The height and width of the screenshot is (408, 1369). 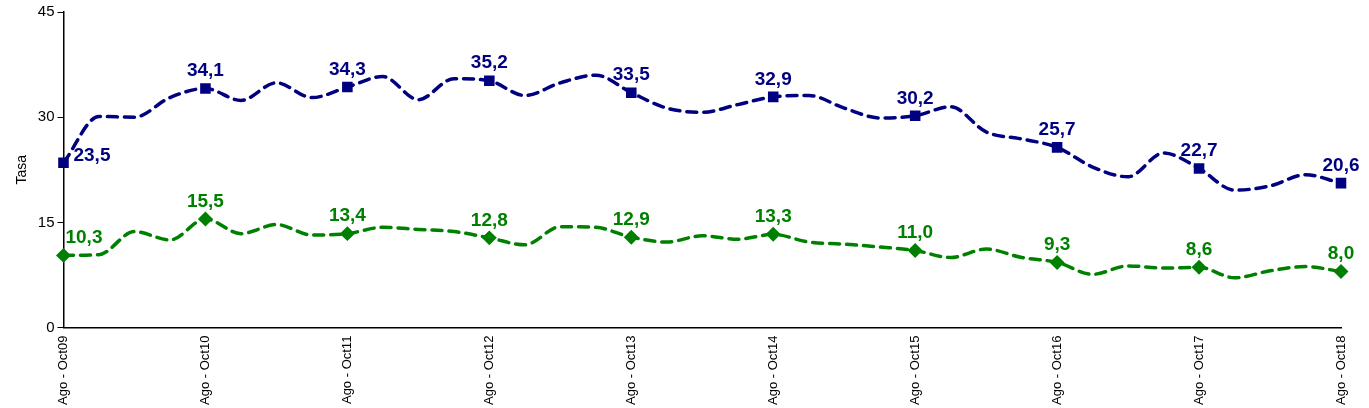 What do you see at coordinates (21, 169) in the screenshot?
I see `y-axis-title: Tasa` at bounding box center [21, 169].